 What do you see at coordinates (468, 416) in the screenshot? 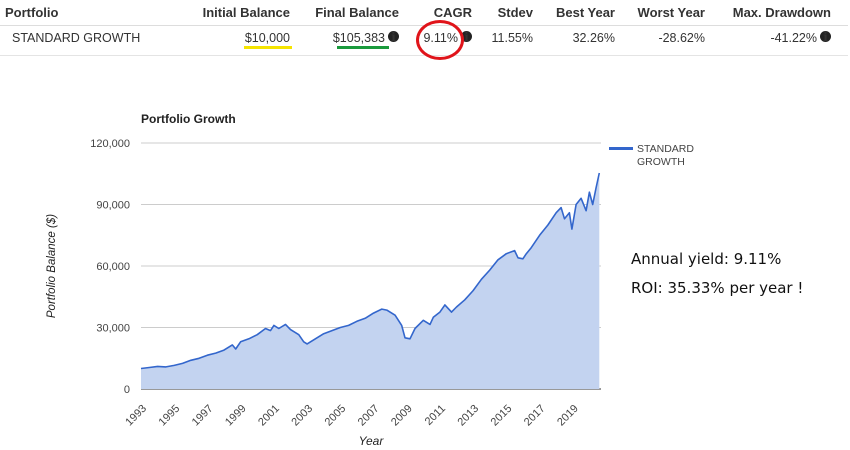
I see `x-tick-label: 2013` at bounding box center [468, 416].